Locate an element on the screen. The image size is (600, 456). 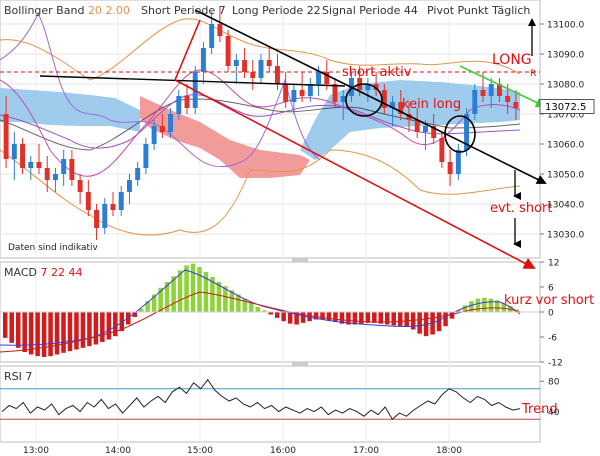
resize-handle-rsi is located at coordinates (300, 364).